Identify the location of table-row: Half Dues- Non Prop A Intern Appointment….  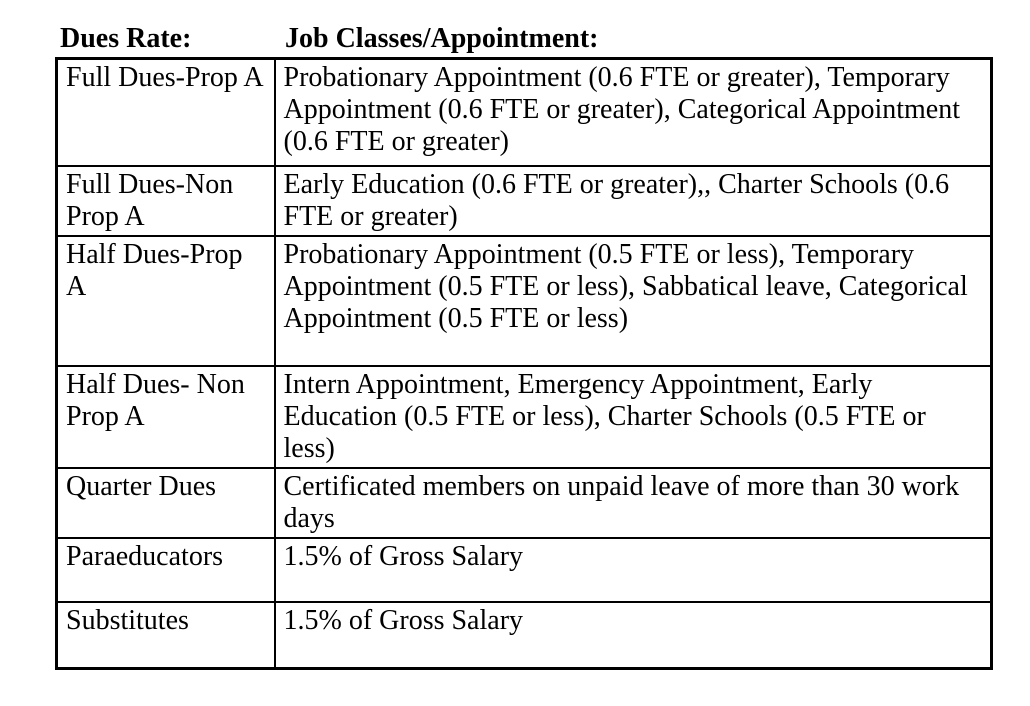
(524, 416).